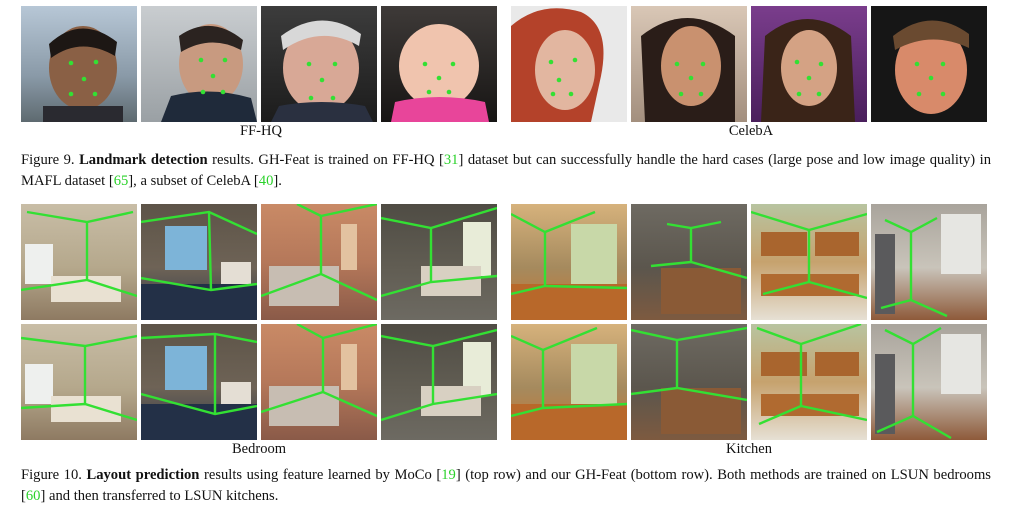 This screenshot has height=507, width=1013. What do you see at coordinates (193, 181) in the screenshot?
I see `caption-text: ], a subset of CelebA [` at bounding box center [193, 181].